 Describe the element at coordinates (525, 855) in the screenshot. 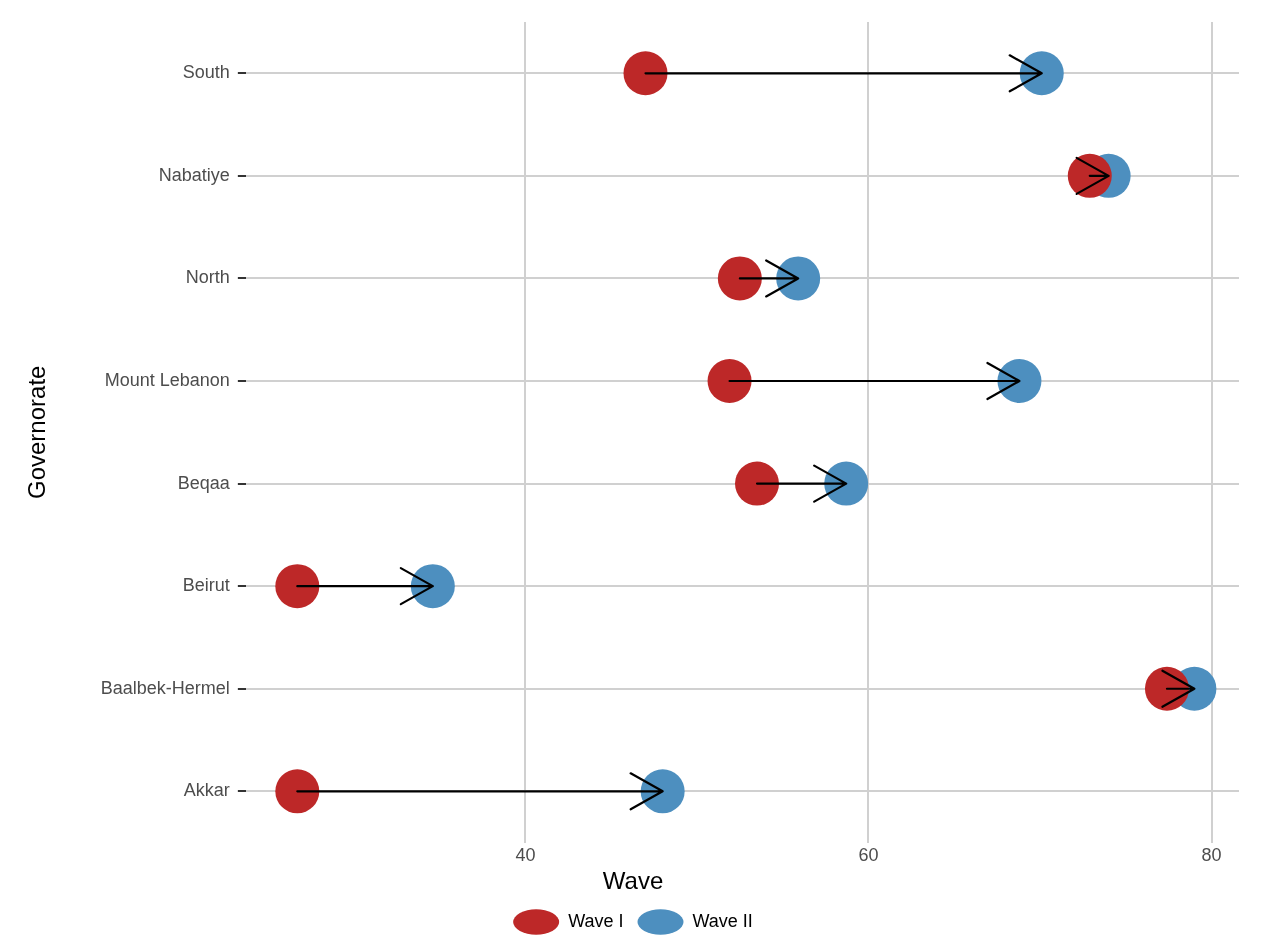

I see `x-tick-label: 40` at that location.